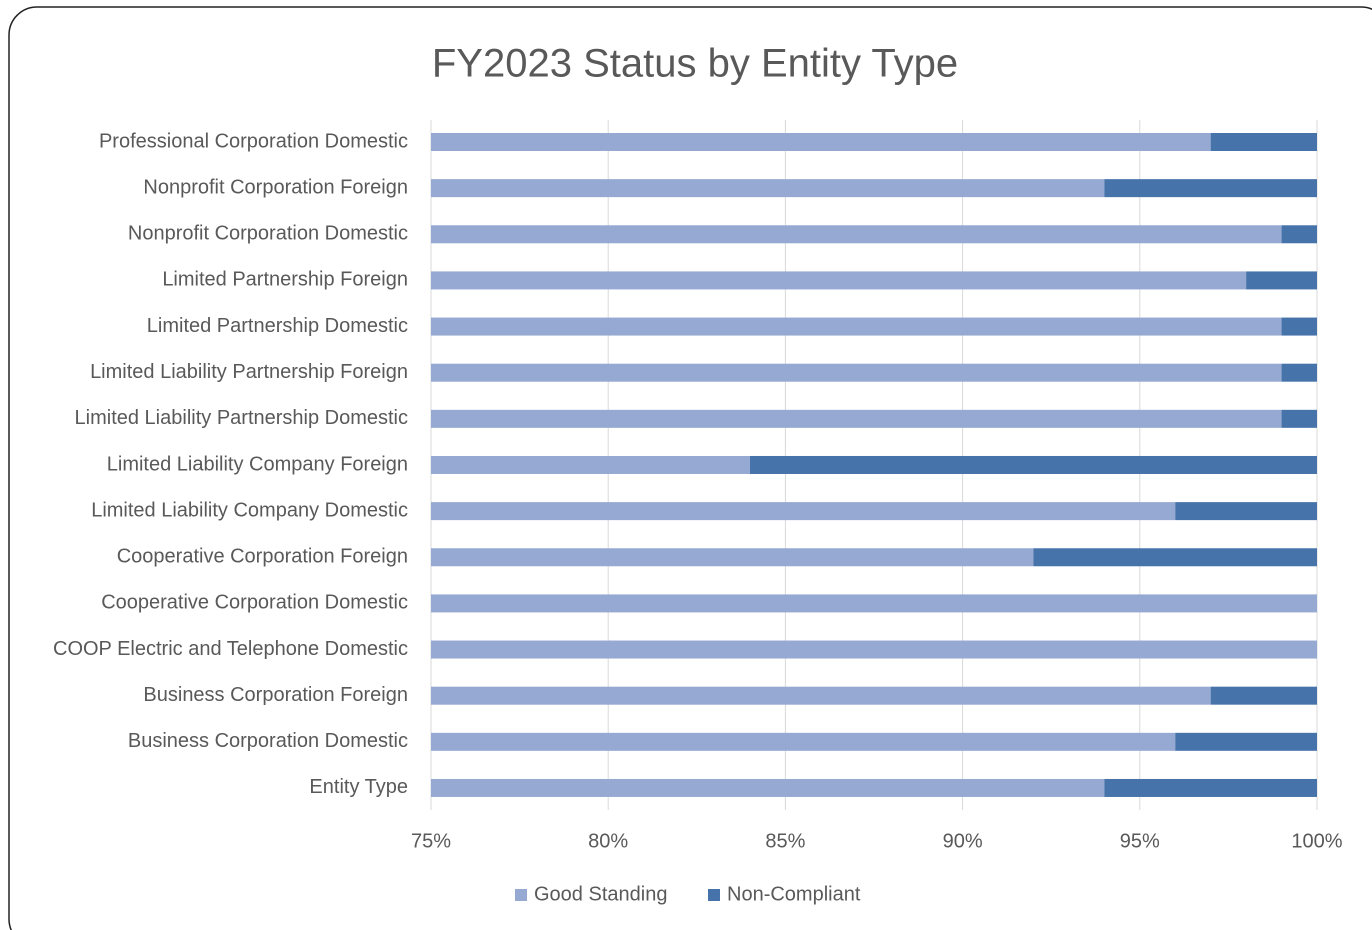 Image resolution: width=1372 pixels, height=930 pixels. What do you see at coordinates (431, 841) in the screenshot?
I see `x-tick-label: 75%` at bounding box center [431, 841].